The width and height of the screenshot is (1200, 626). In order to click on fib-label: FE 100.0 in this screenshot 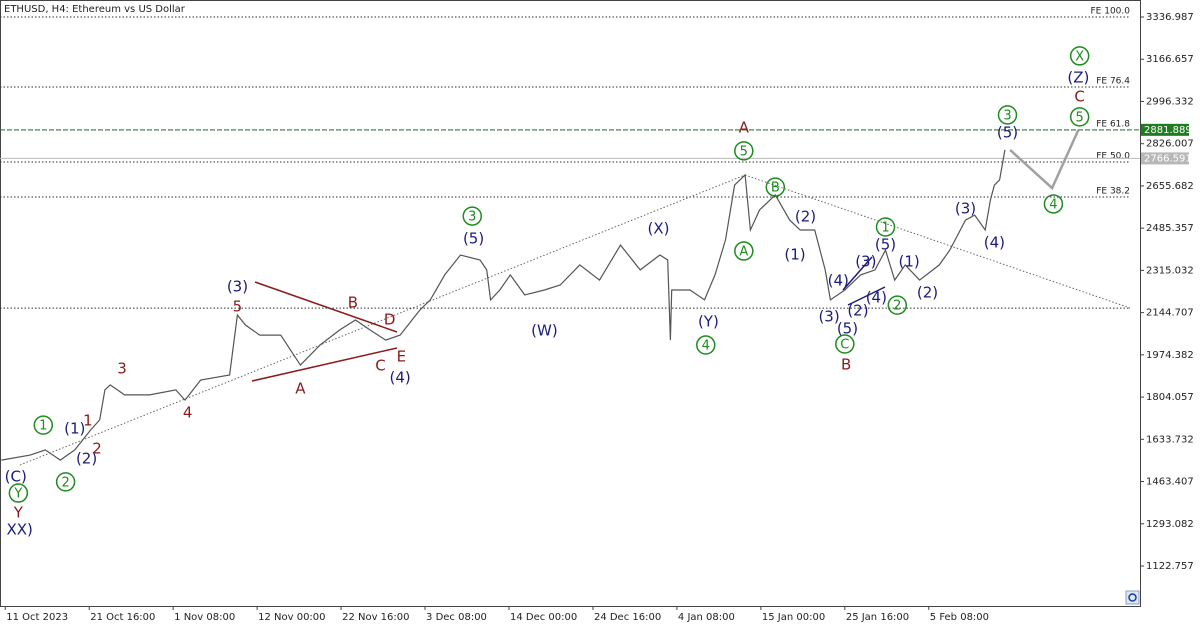, I will do `click(1111, 11)`.